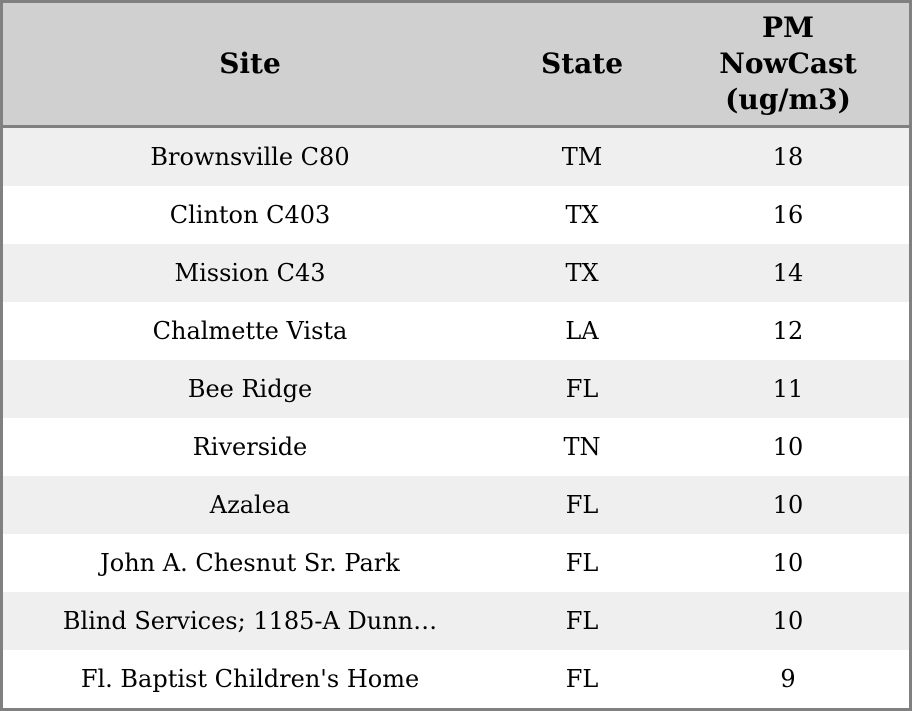  I want to click on state-cell: TM, so click(582, 156).